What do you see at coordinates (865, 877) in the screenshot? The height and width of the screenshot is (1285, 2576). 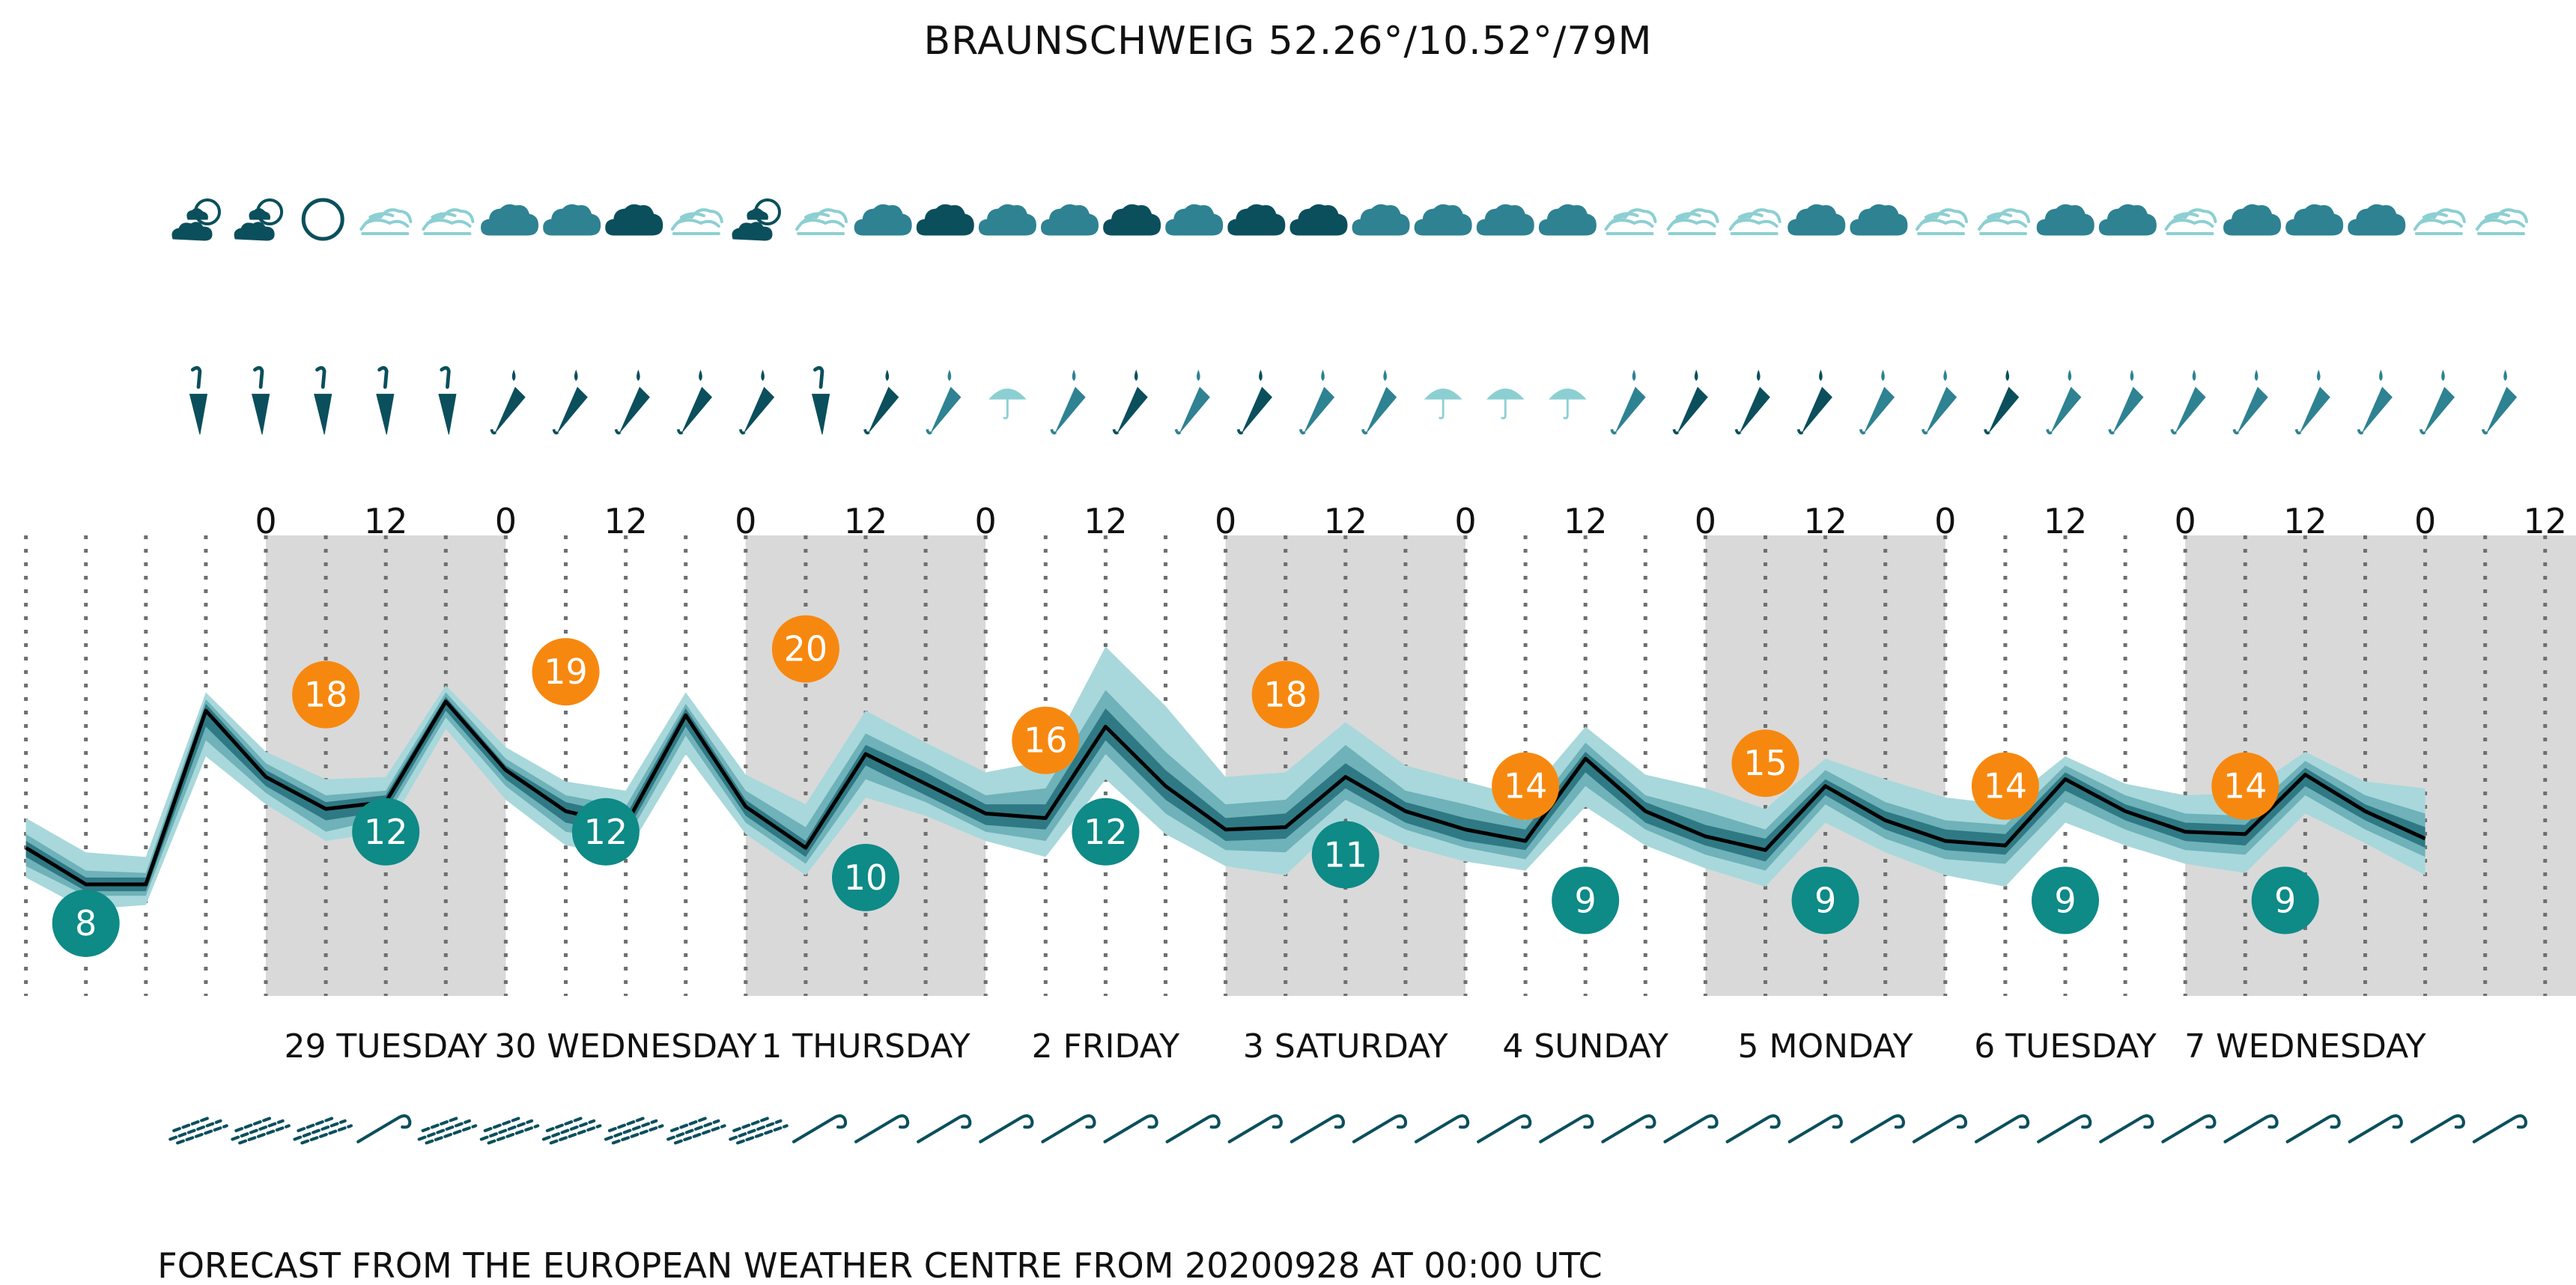 I see `min-temp-marker-3: 10` at bounding box center [865, 877].